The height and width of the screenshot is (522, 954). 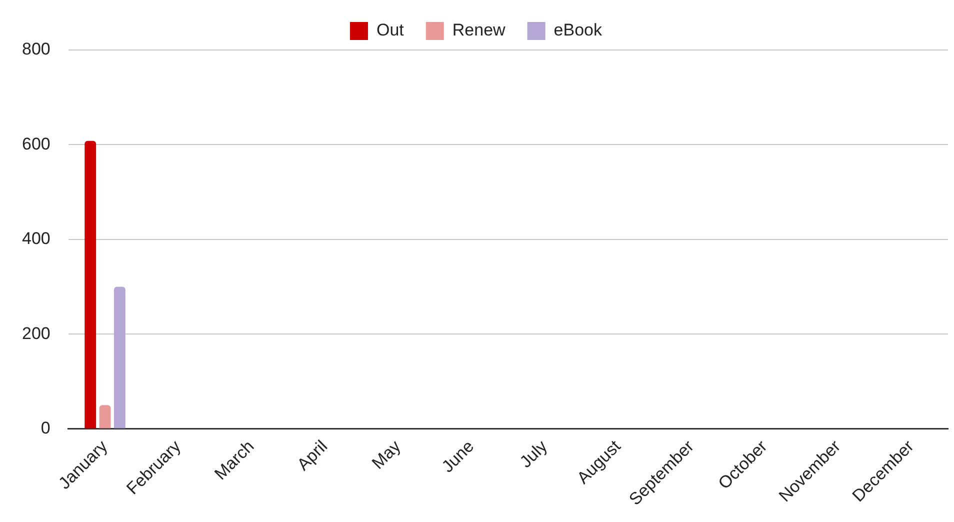 I want to click on y-tick-label: 400, so click(x=36, y=238).